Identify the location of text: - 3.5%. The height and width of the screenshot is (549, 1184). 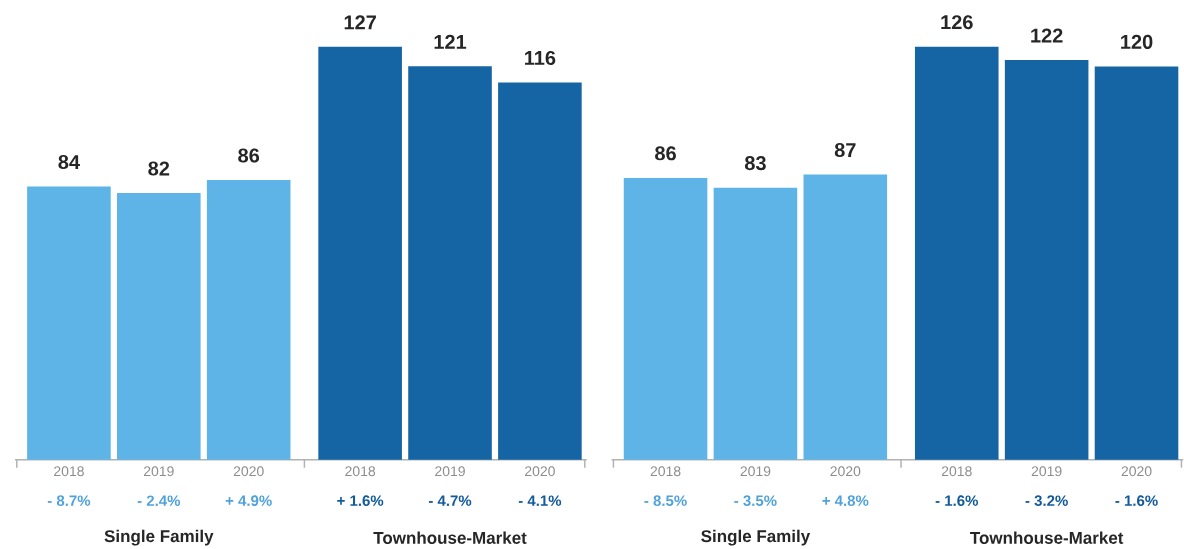
(755, 501).